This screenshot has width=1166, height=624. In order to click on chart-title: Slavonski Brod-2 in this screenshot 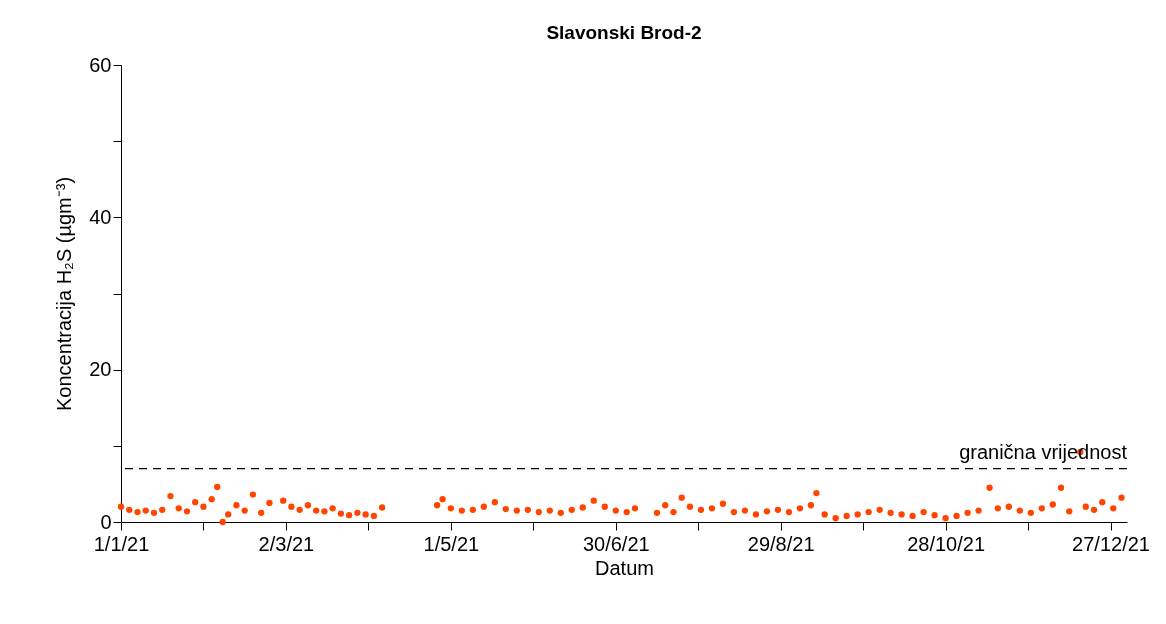, I will do `click(624, 32)`.